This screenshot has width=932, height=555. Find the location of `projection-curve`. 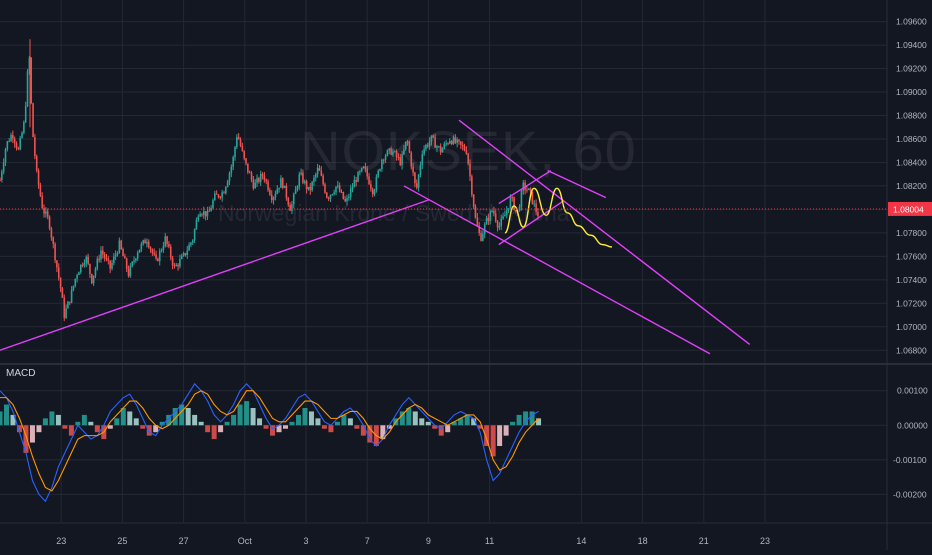

projection-curve is located at coordinates (558, 217).